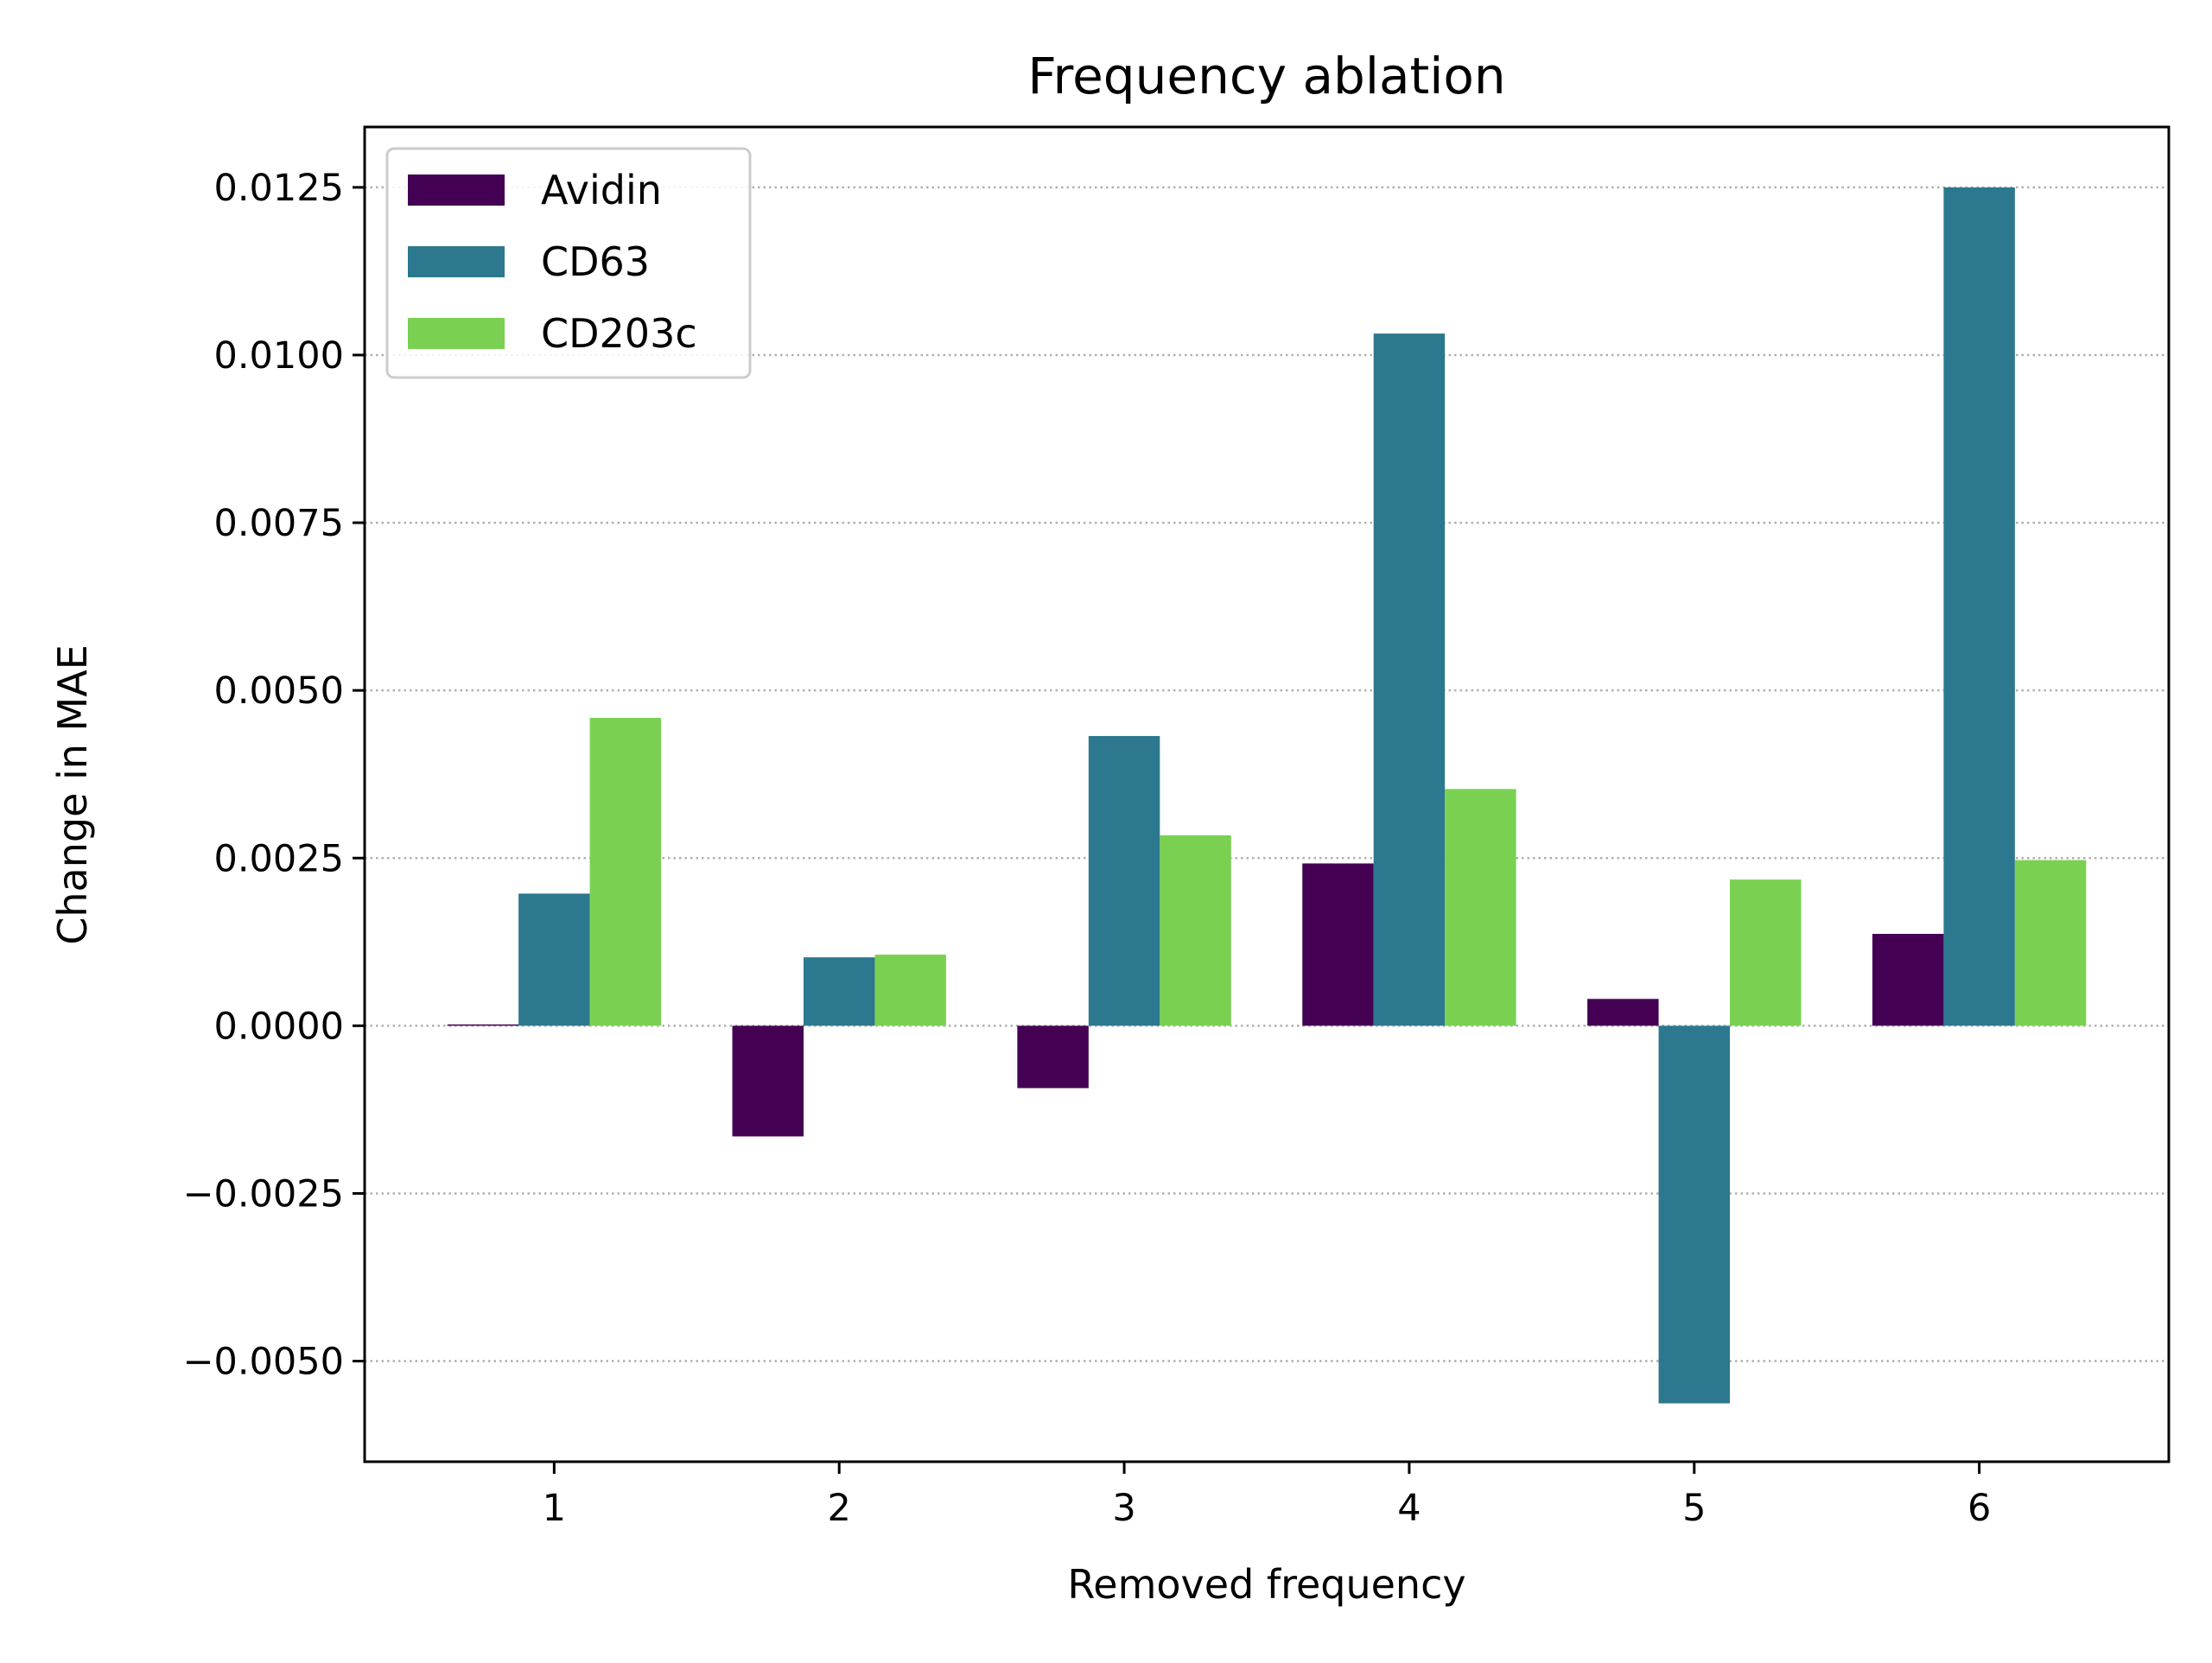 The width and height of the screenshot is (2212, 1663). What do you see at coordinates (1694, 1509) in the screenshot?
I see `x-tick-label: 5` at bounding box center [1694, 1509].